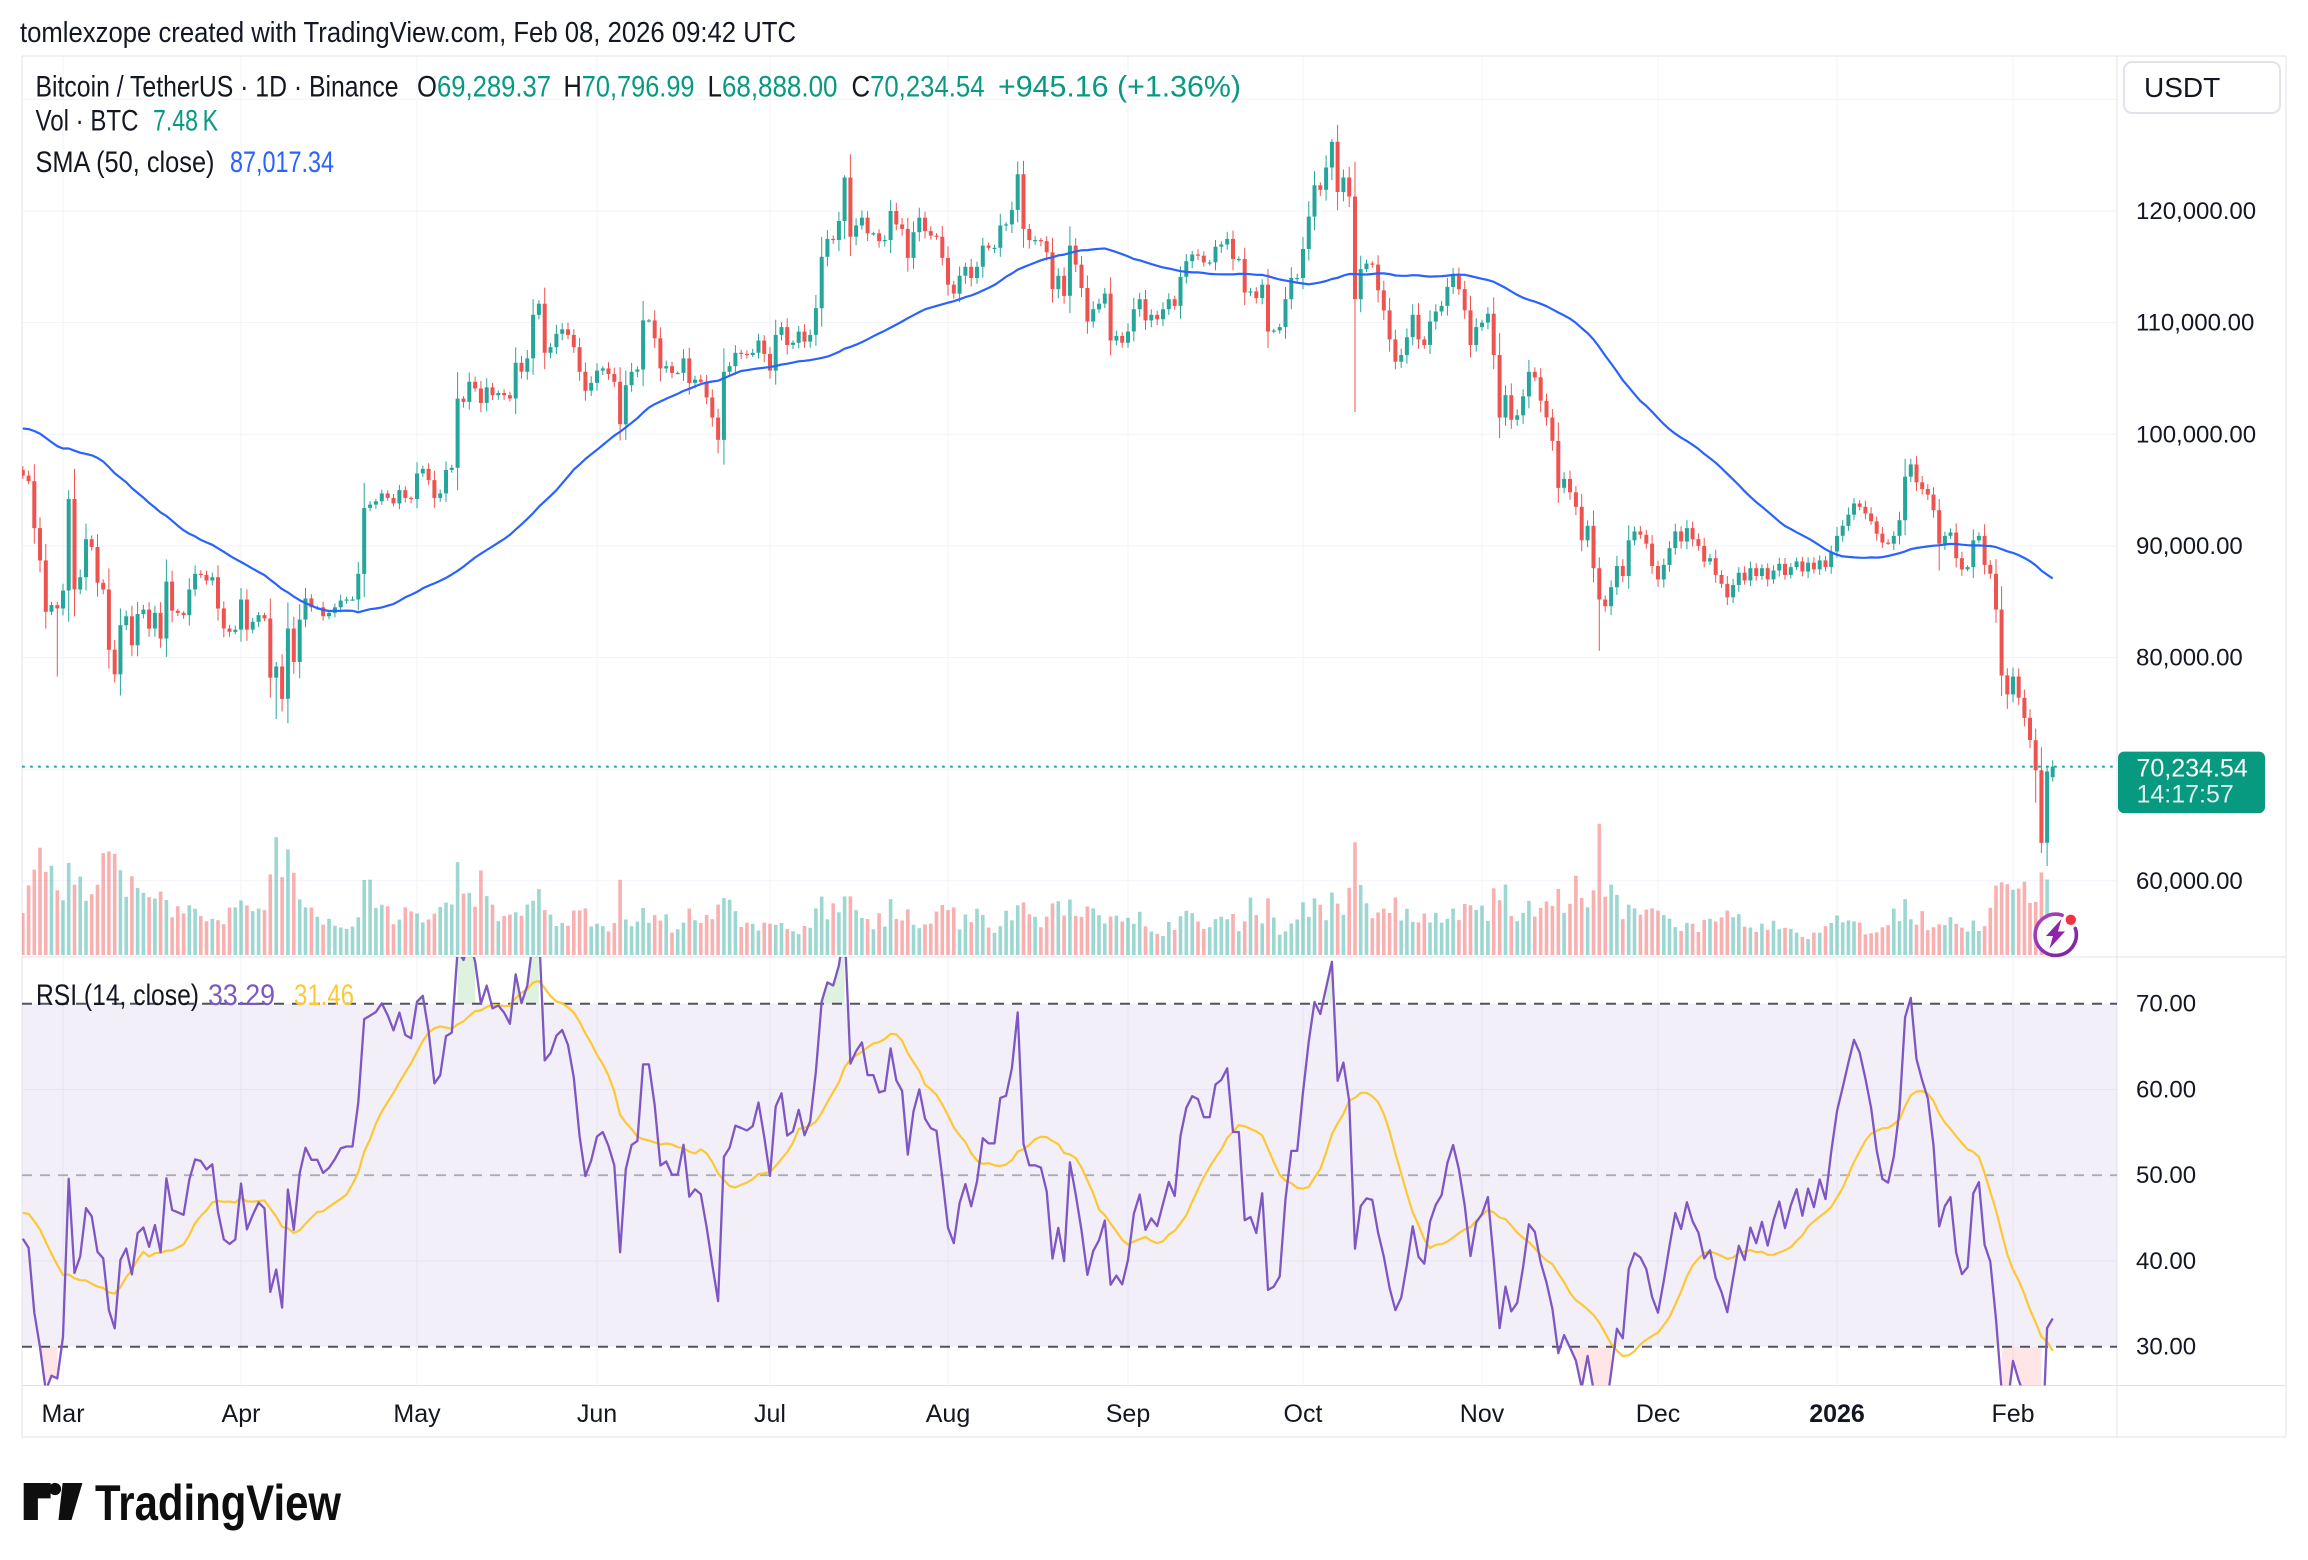 The image size is (2308, 1560). I want to click on svg-text: Aug, so click(948, 1414).